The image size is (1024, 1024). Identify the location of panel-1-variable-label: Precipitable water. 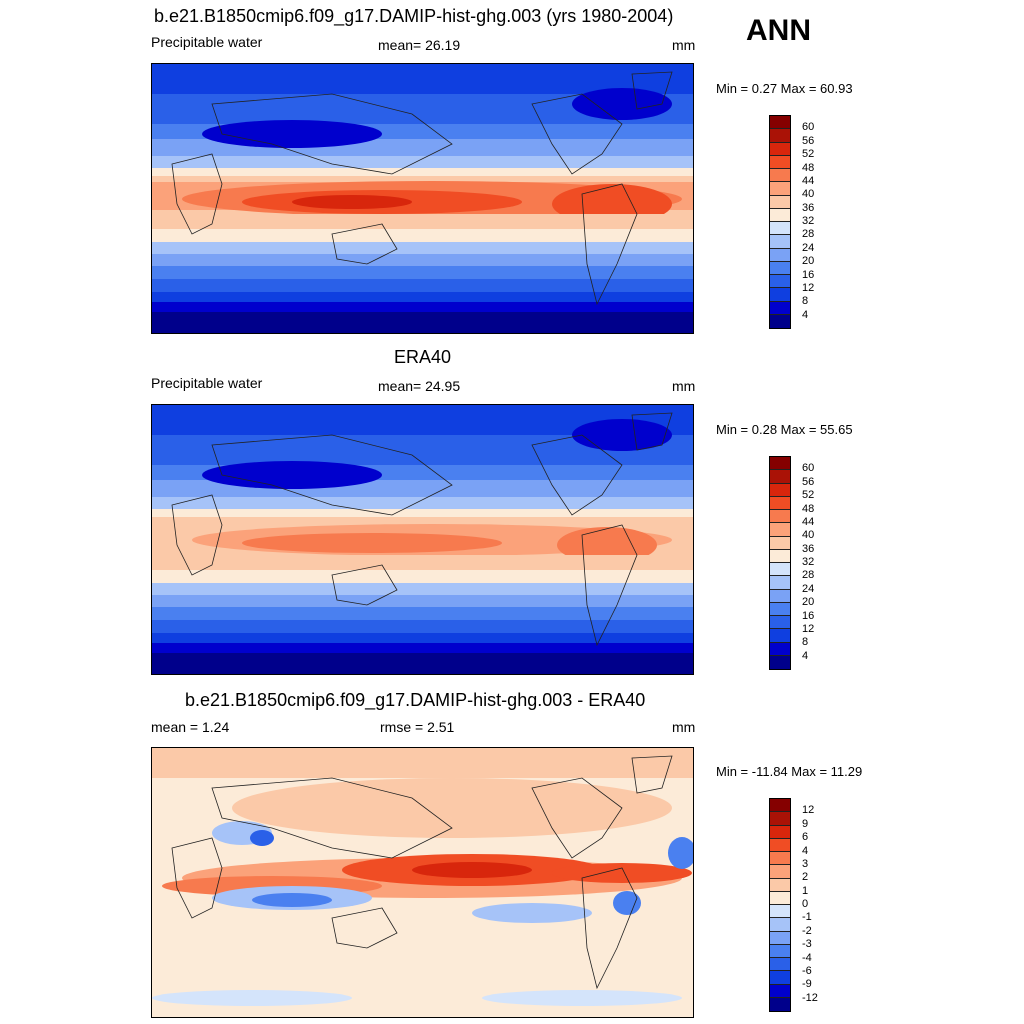
(207, 42).